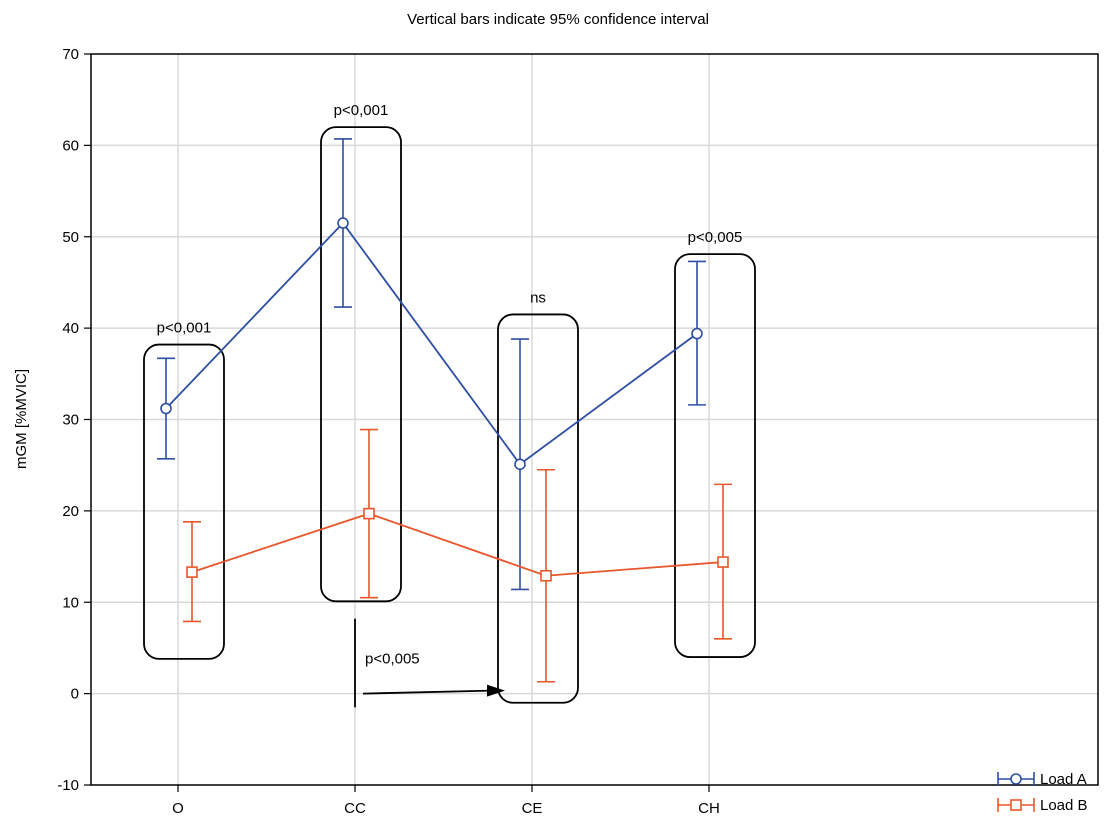 This screenshot has width=1105, height=818. Describe the element at coordinates (70, 54) in the screenshot. I see `y-tick-label: 70` at that location.